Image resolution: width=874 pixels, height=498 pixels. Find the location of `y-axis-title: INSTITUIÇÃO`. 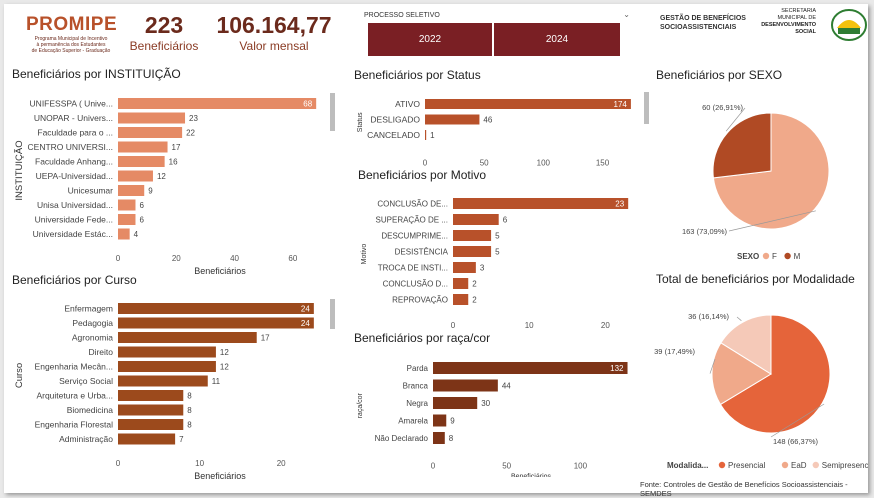

y-axis-title: INSTITUIÇÃO is located at coordinates (19, 170).